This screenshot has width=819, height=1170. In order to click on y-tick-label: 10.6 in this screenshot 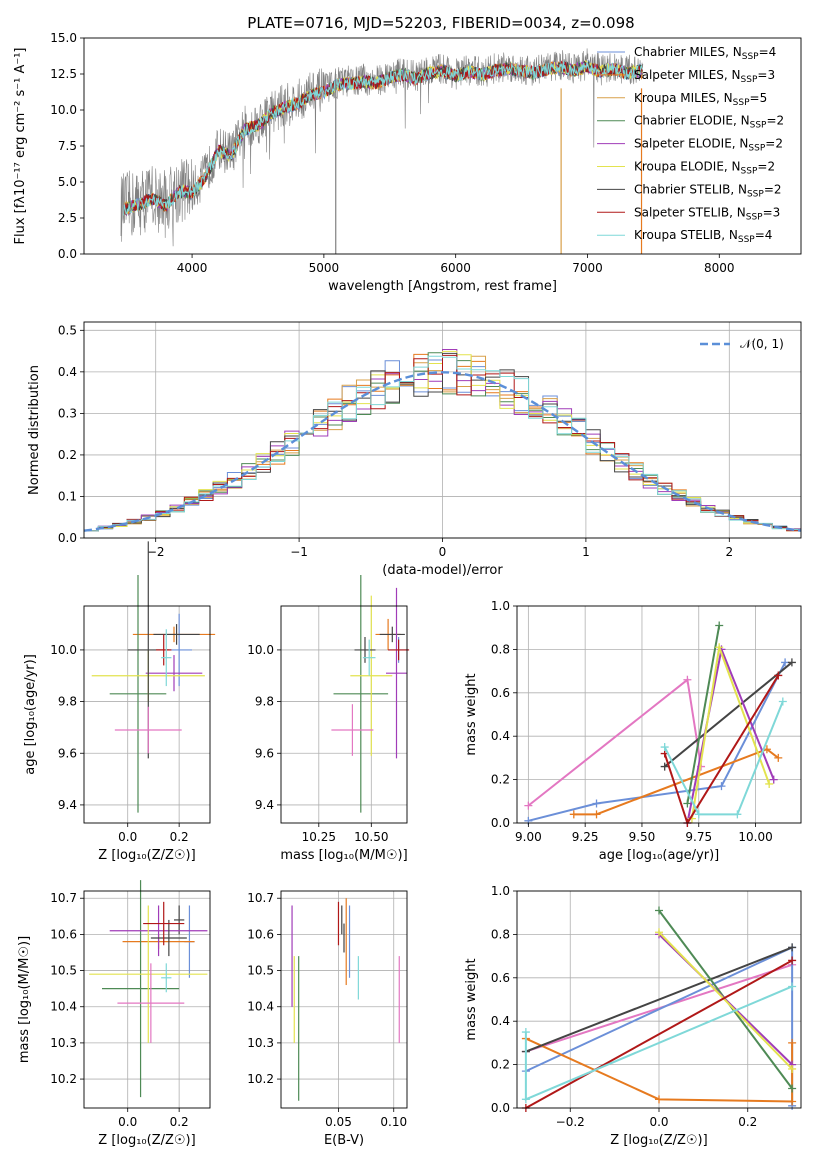, I will do `click(63, 934)`.